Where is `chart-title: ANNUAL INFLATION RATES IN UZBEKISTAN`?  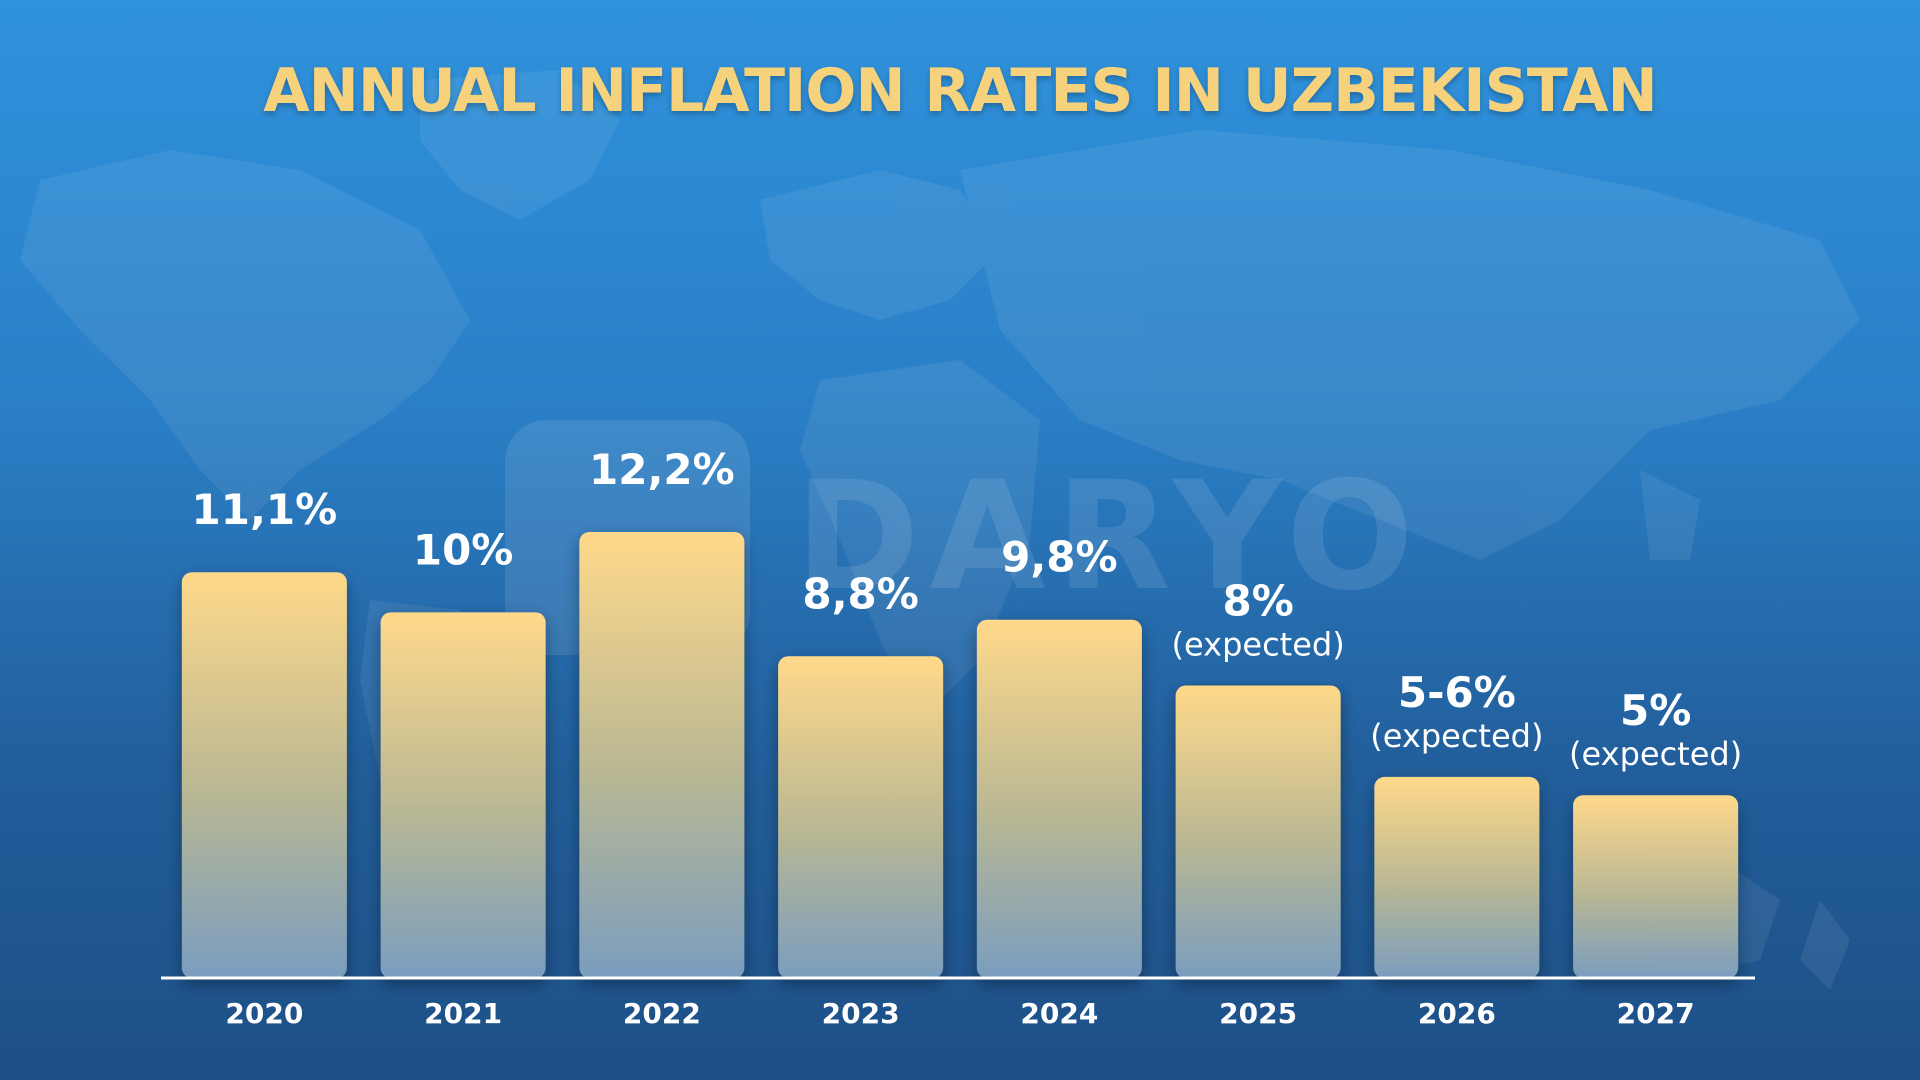 chart-title: ANNUAL INFLATION RATES IN UZBEKISTAN is located at coordinates (960, 91).